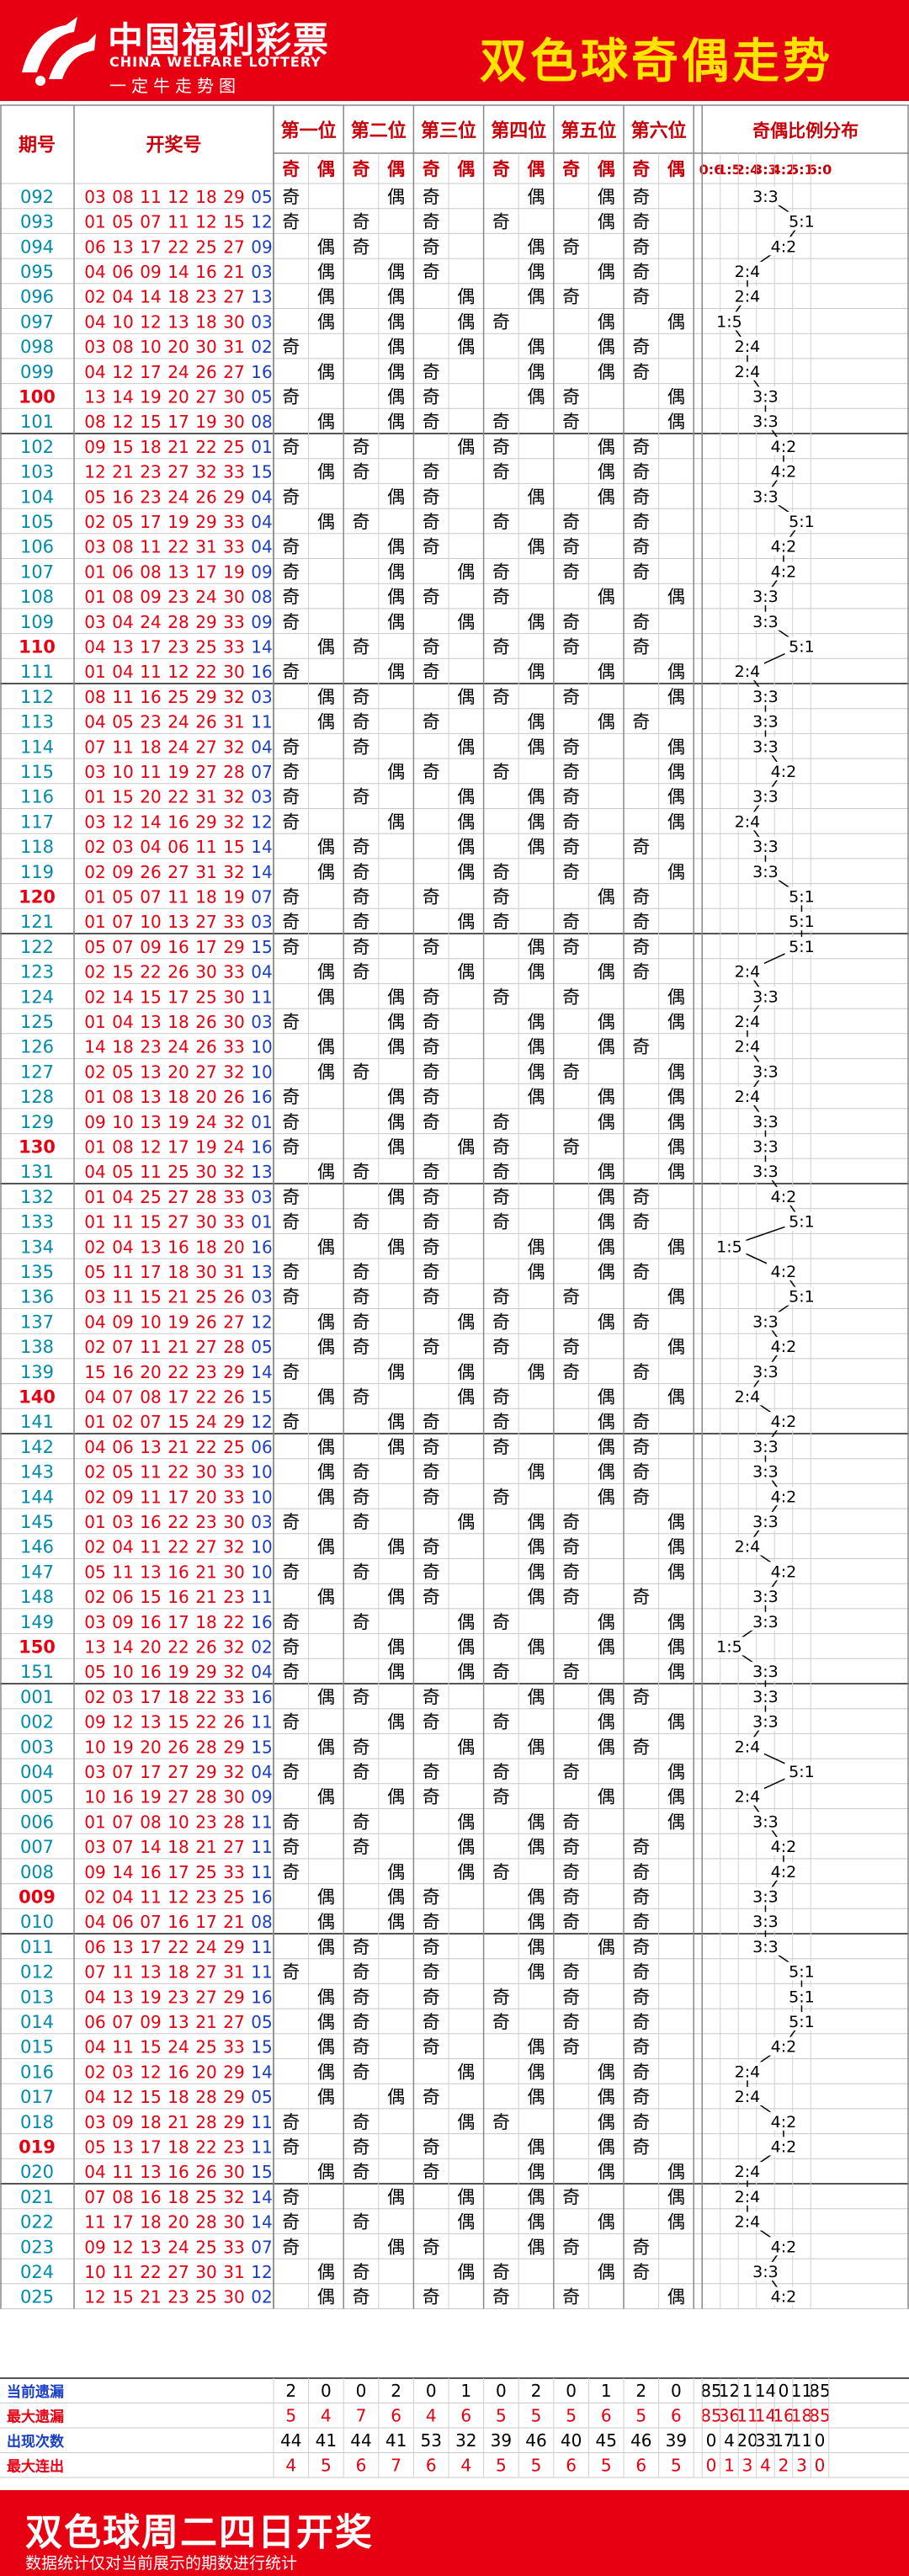  Describe the element at coordinates (261, 1072) in the screenshot. I see `blue-ball-number: 10` at that location.